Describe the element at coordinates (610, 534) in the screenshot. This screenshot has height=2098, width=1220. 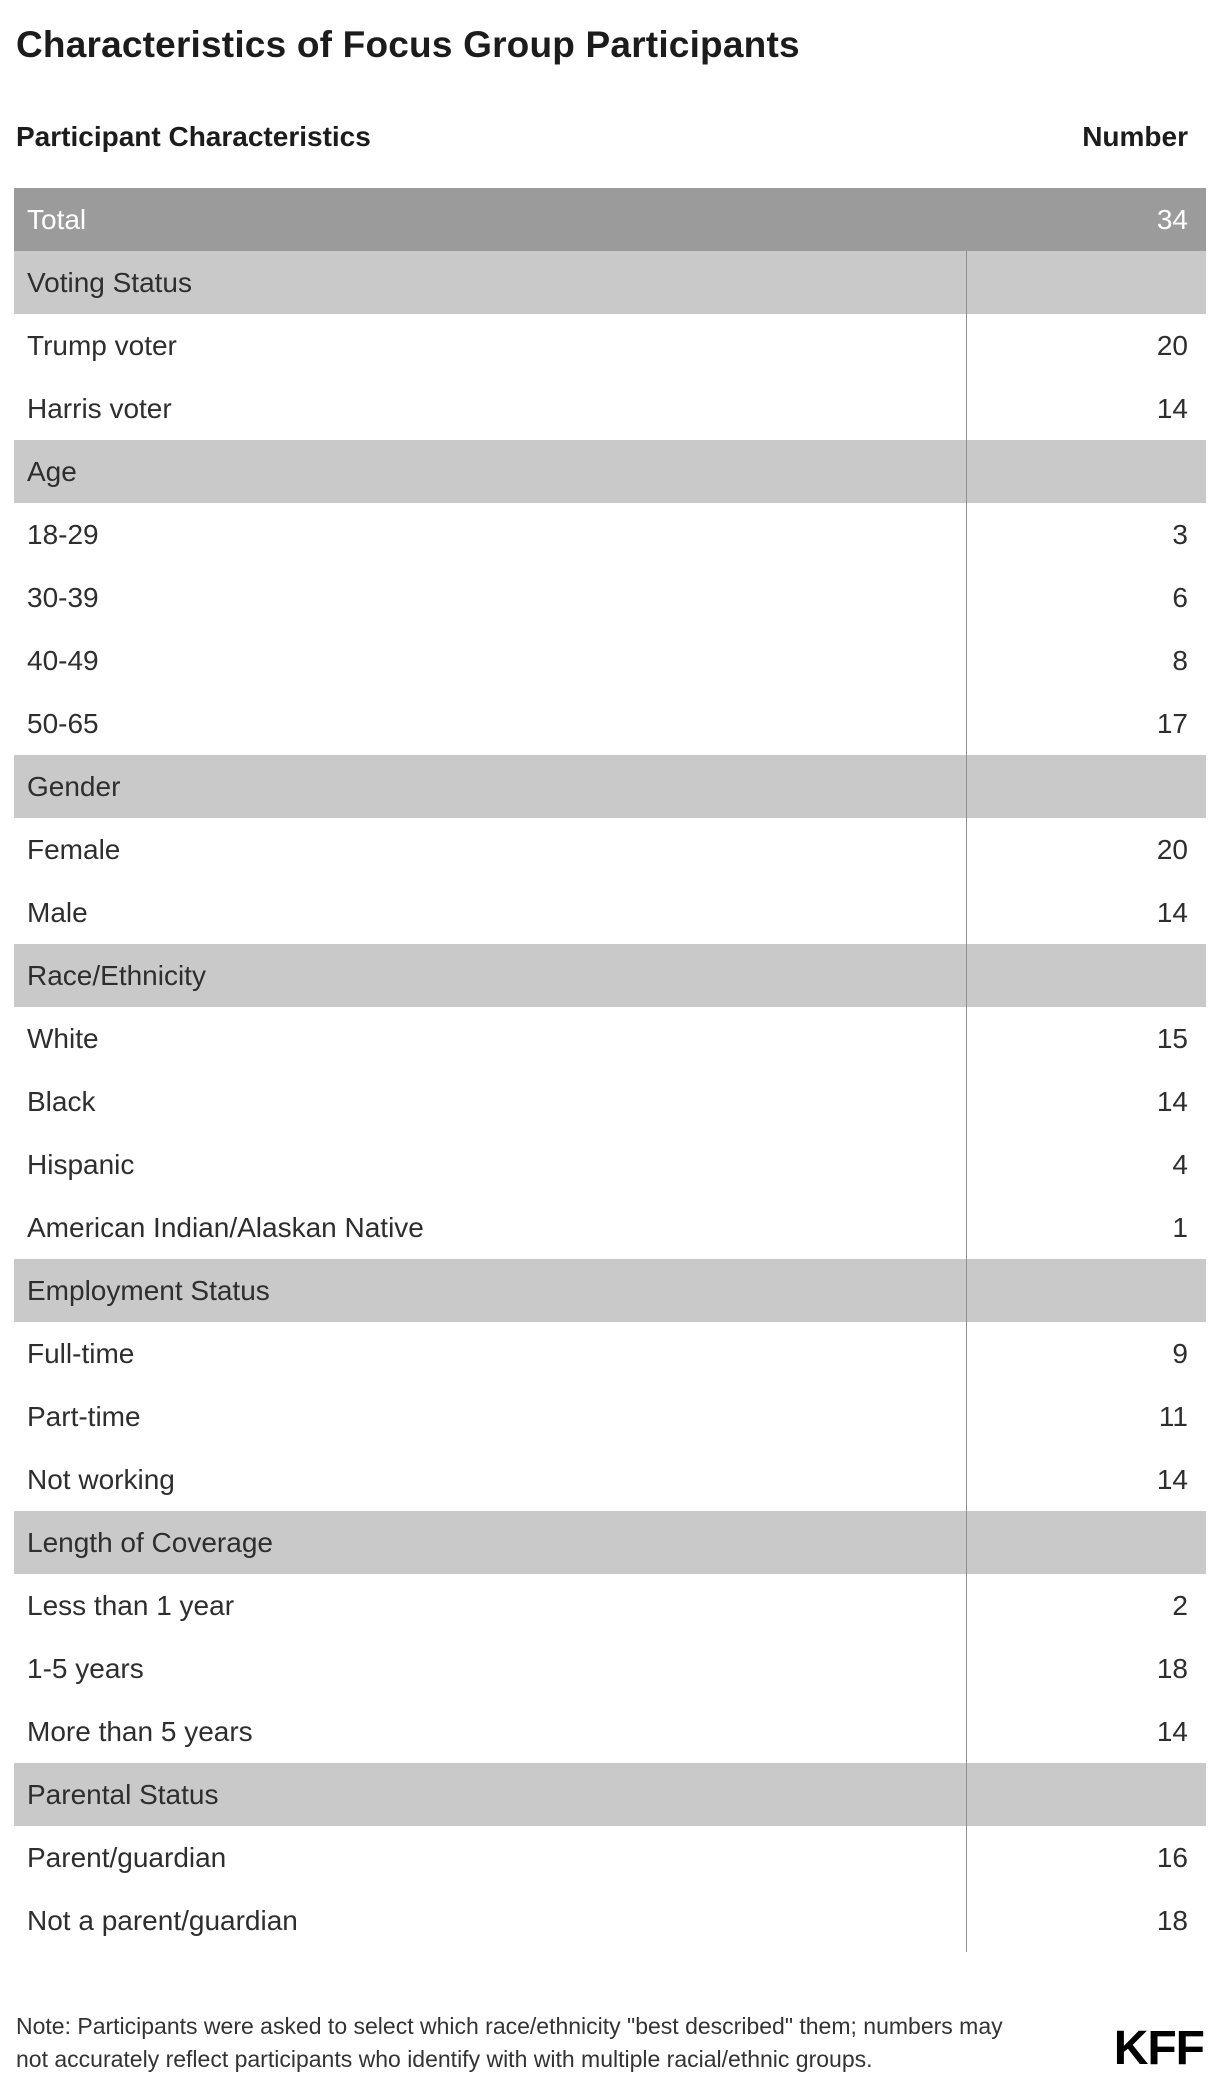
I see `table-row: 18-29 3` at that location.